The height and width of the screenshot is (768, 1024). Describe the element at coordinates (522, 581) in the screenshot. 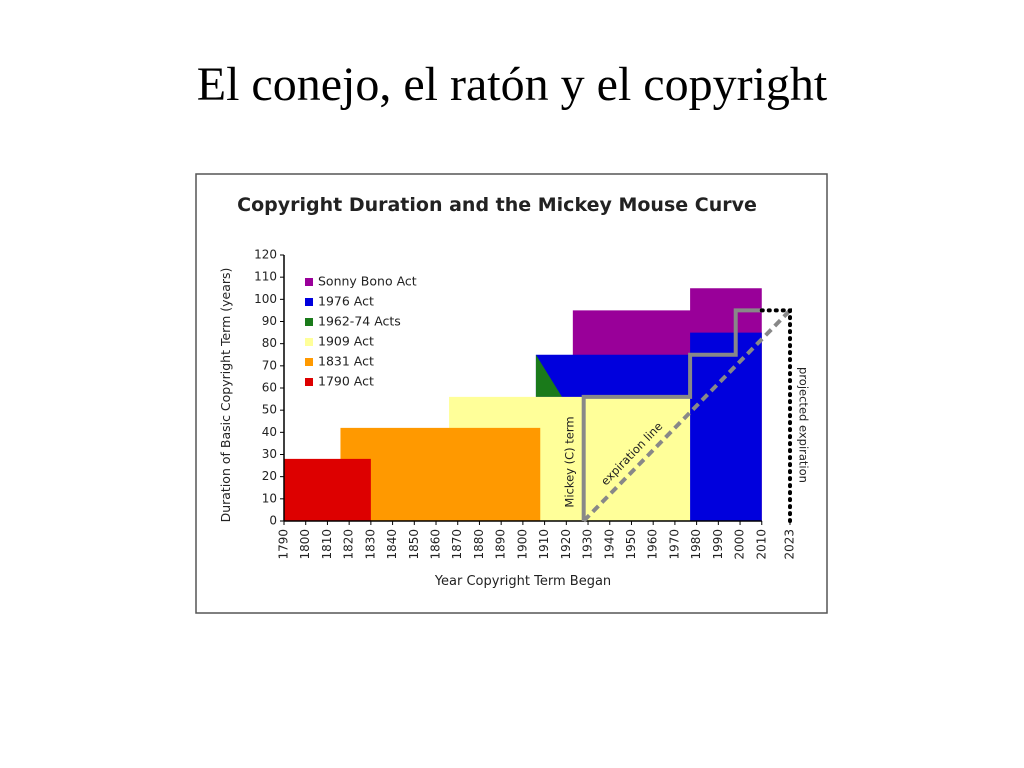

I see `x-axis-label: Year Copyright Term Began` at that location.